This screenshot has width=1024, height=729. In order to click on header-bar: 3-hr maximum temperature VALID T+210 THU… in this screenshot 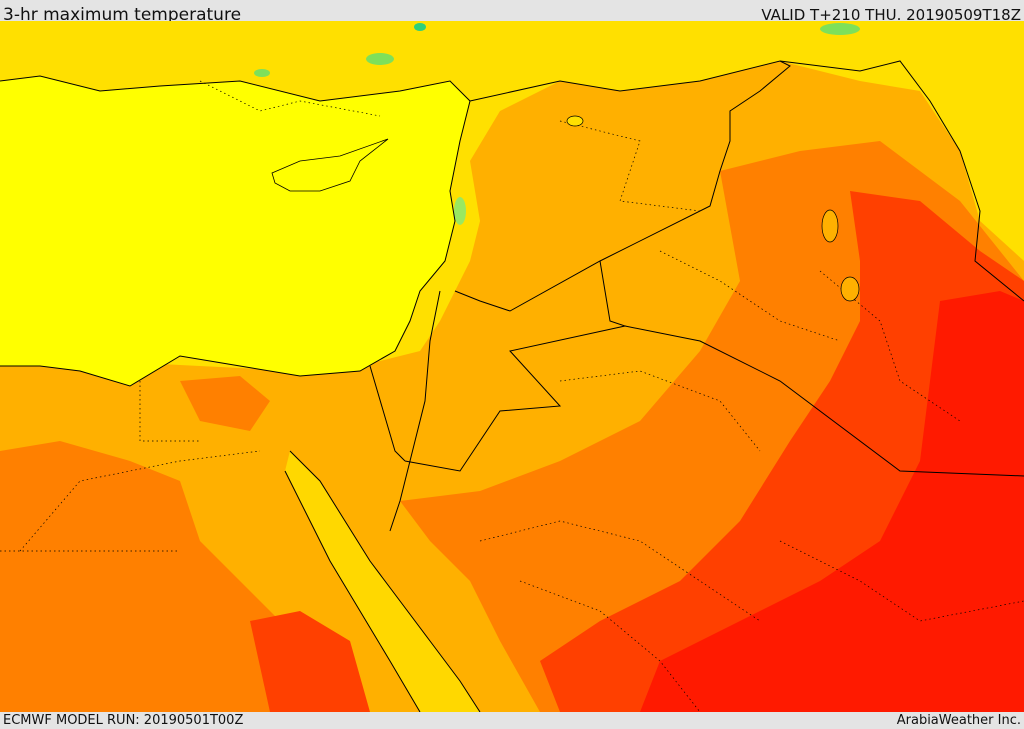, I will do `click(512, 12)`.